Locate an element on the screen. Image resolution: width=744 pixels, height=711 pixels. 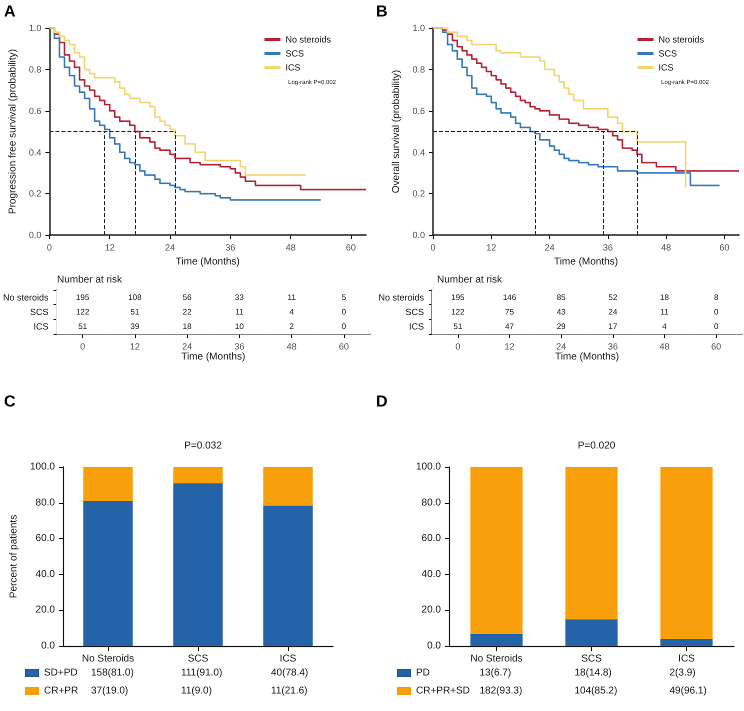
data-label: 13(6.7) is located at coordinates (496, 673).